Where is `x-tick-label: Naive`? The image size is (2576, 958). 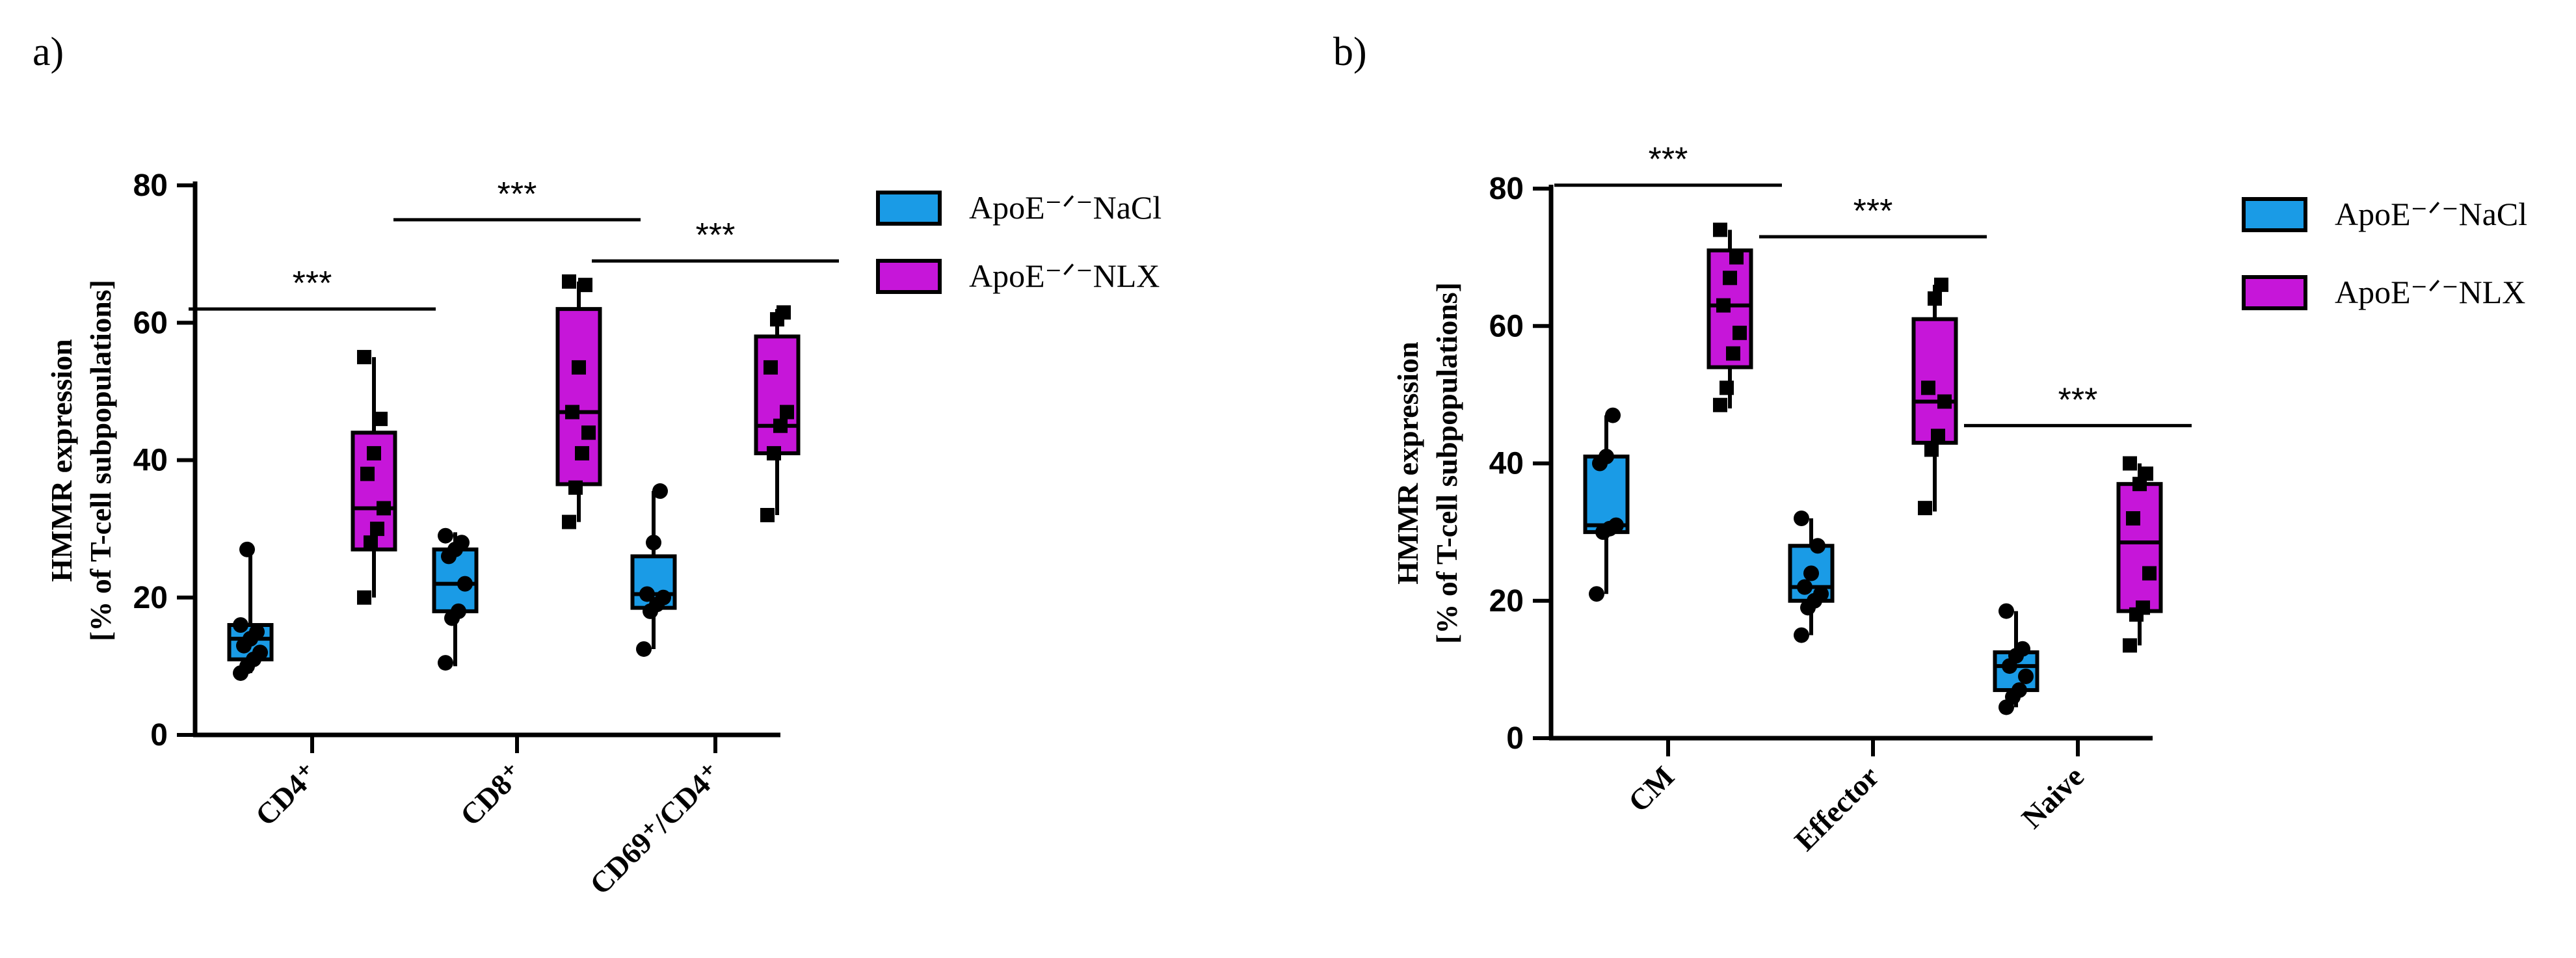
x-tick-label: Naive is located at coordinates (2053, 797).